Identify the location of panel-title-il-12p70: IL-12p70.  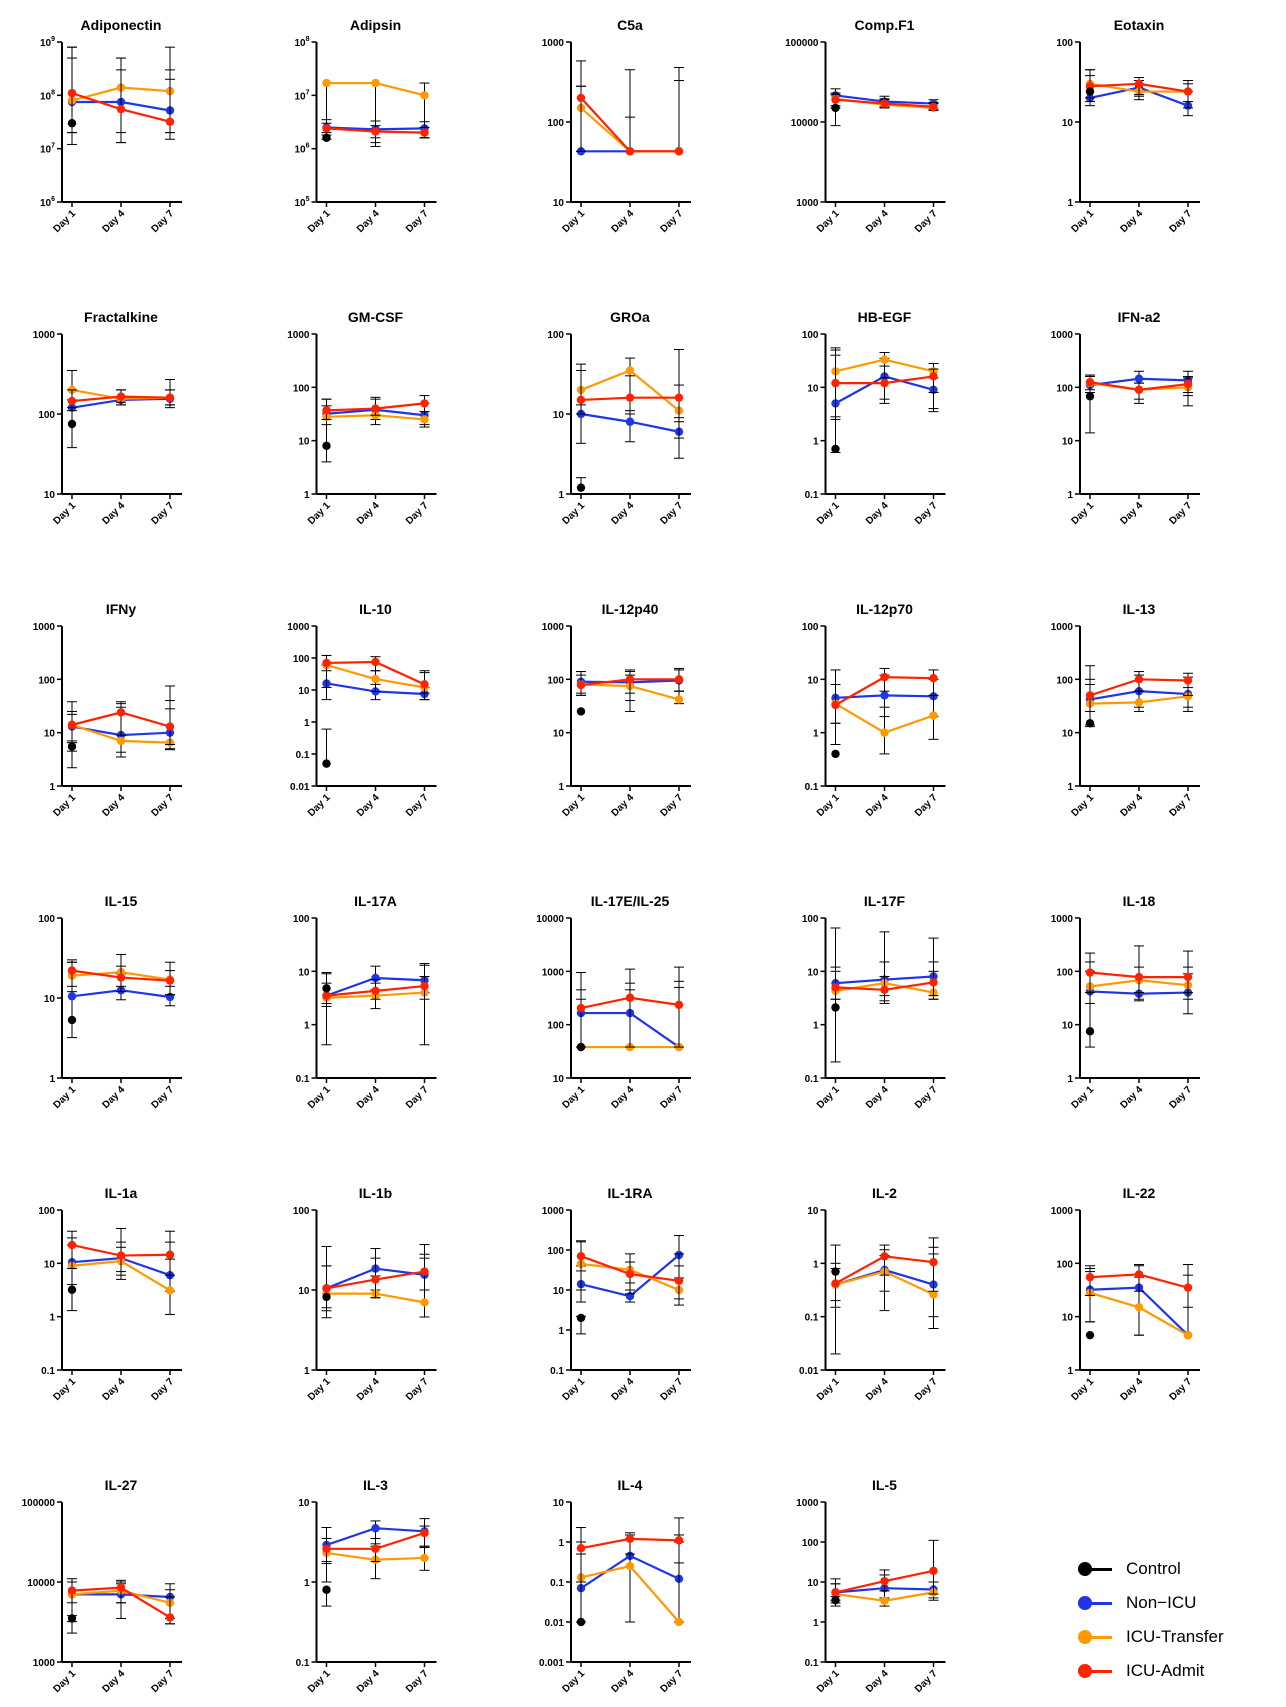
(884, 609).